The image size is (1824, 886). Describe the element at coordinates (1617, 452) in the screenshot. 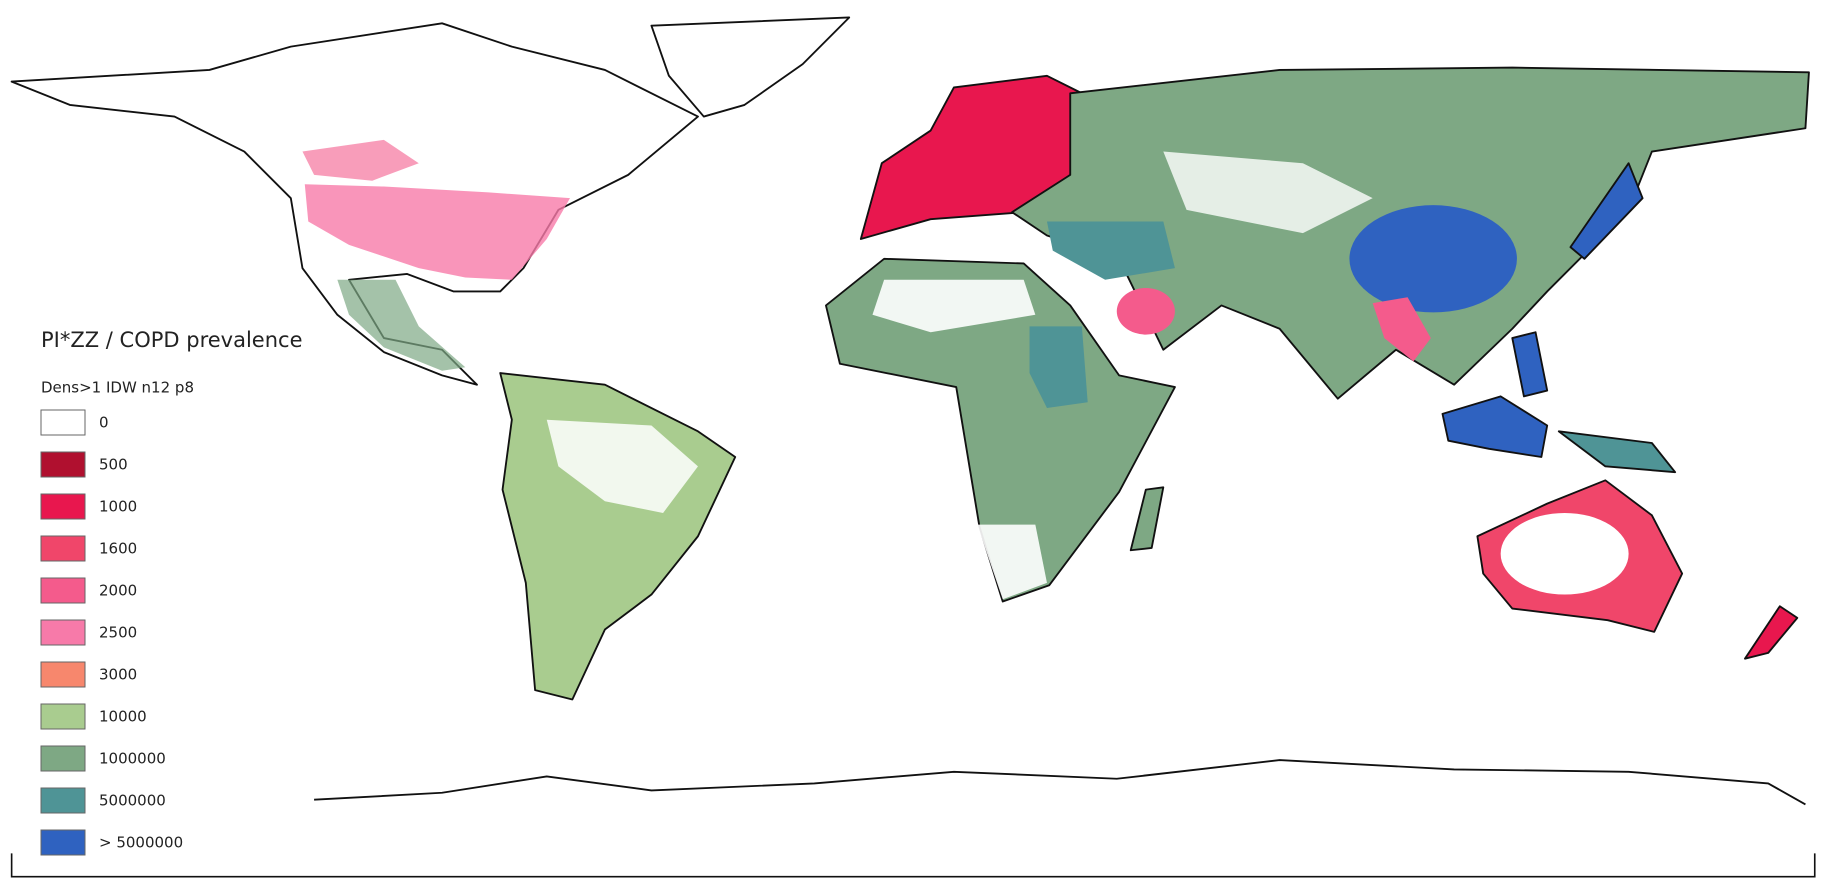

I see `new-guinea` at that location.